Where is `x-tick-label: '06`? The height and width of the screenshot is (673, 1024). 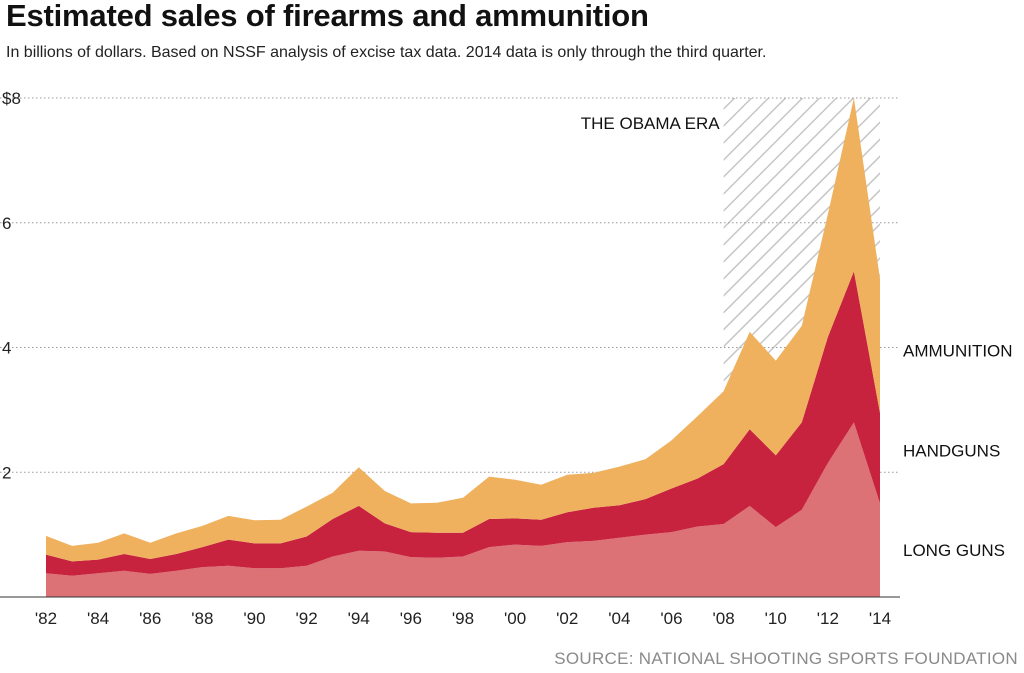
x-tick-label: '06 is located at coordinates (671, 618).